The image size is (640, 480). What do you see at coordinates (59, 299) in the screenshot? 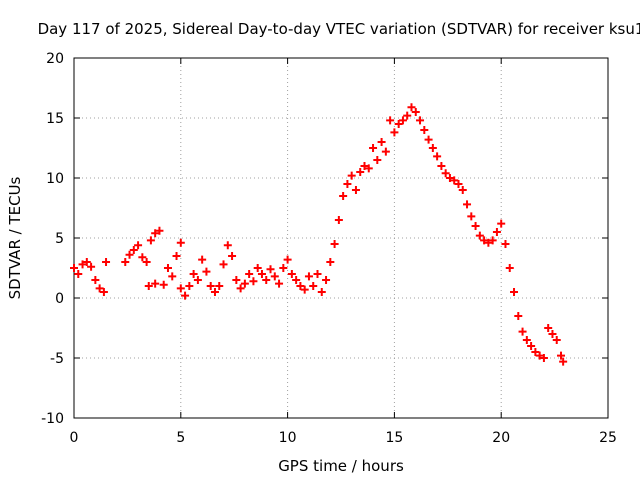
I see `y-tick-label: 0` at bounding box center [59, 299].